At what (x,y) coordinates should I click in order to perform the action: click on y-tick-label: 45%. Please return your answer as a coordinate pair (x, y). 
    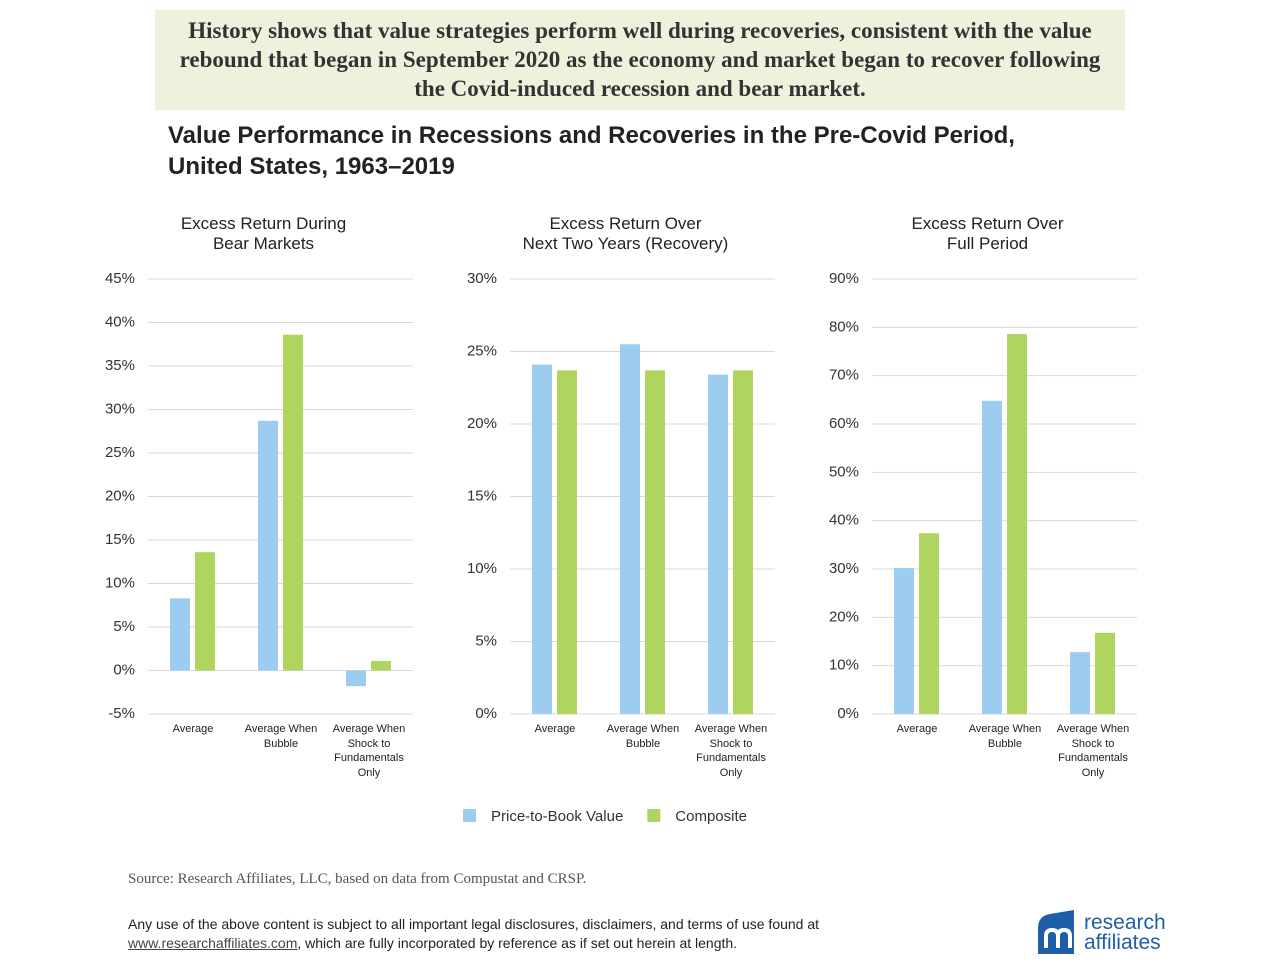
    Looking at the image, I should click on (120, 278).